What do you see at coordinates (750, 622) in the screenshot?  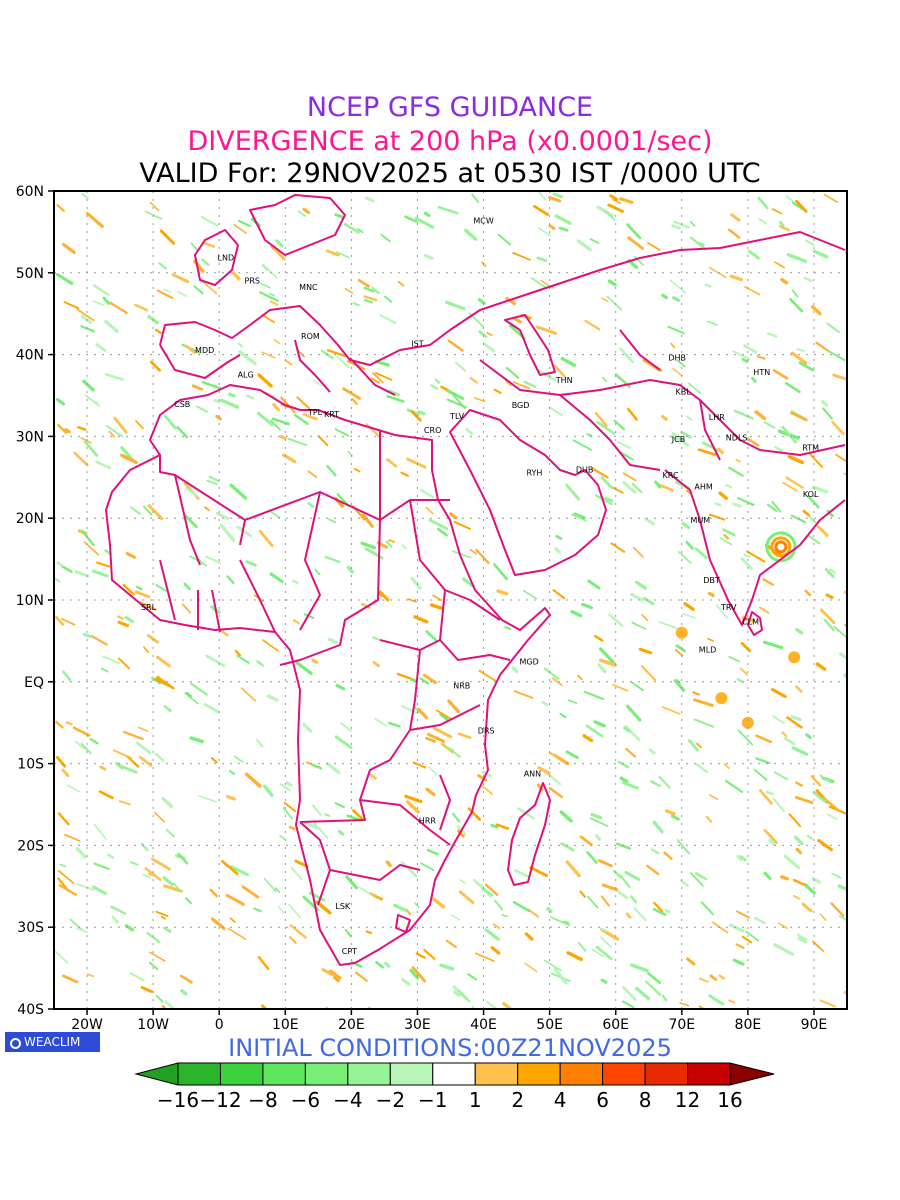 I see `city-label: CLM` at bounding box center [750, 622].